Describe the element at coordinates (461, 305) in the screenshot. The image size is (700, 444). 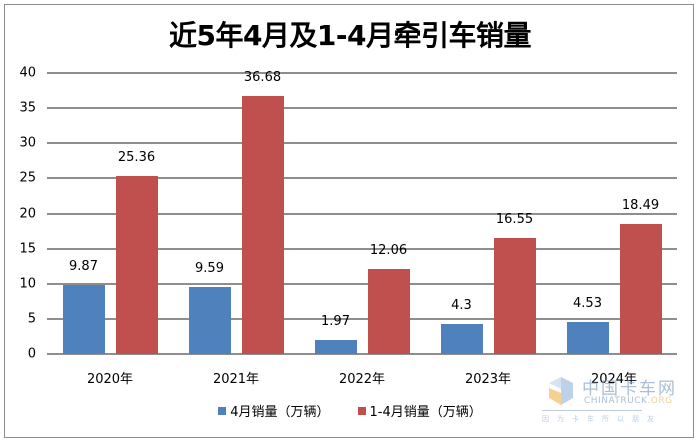
I see `data-label: 4.3` at that location.